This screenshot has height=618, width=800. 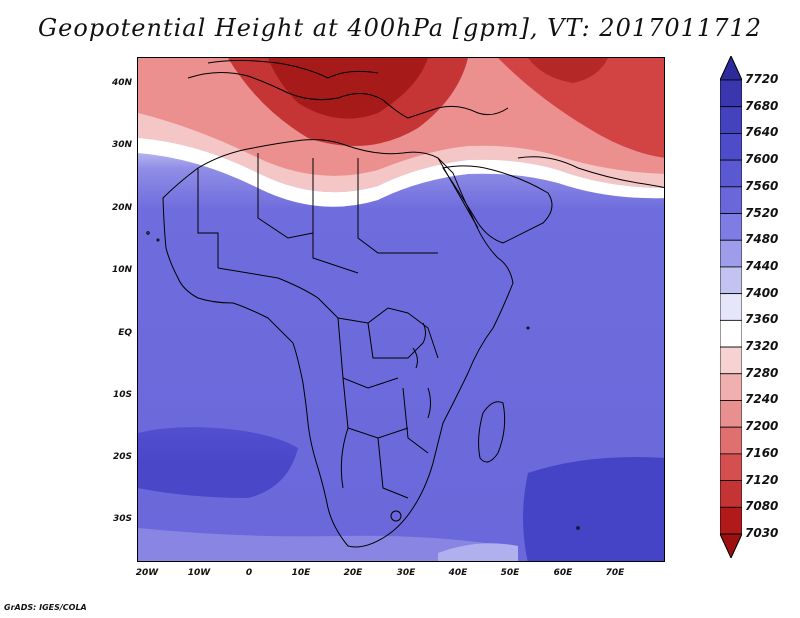 What do you see at coordinates (199, 573) in the screenshot?
I see `lon-label: 10W` at bounding box center [199, 573].